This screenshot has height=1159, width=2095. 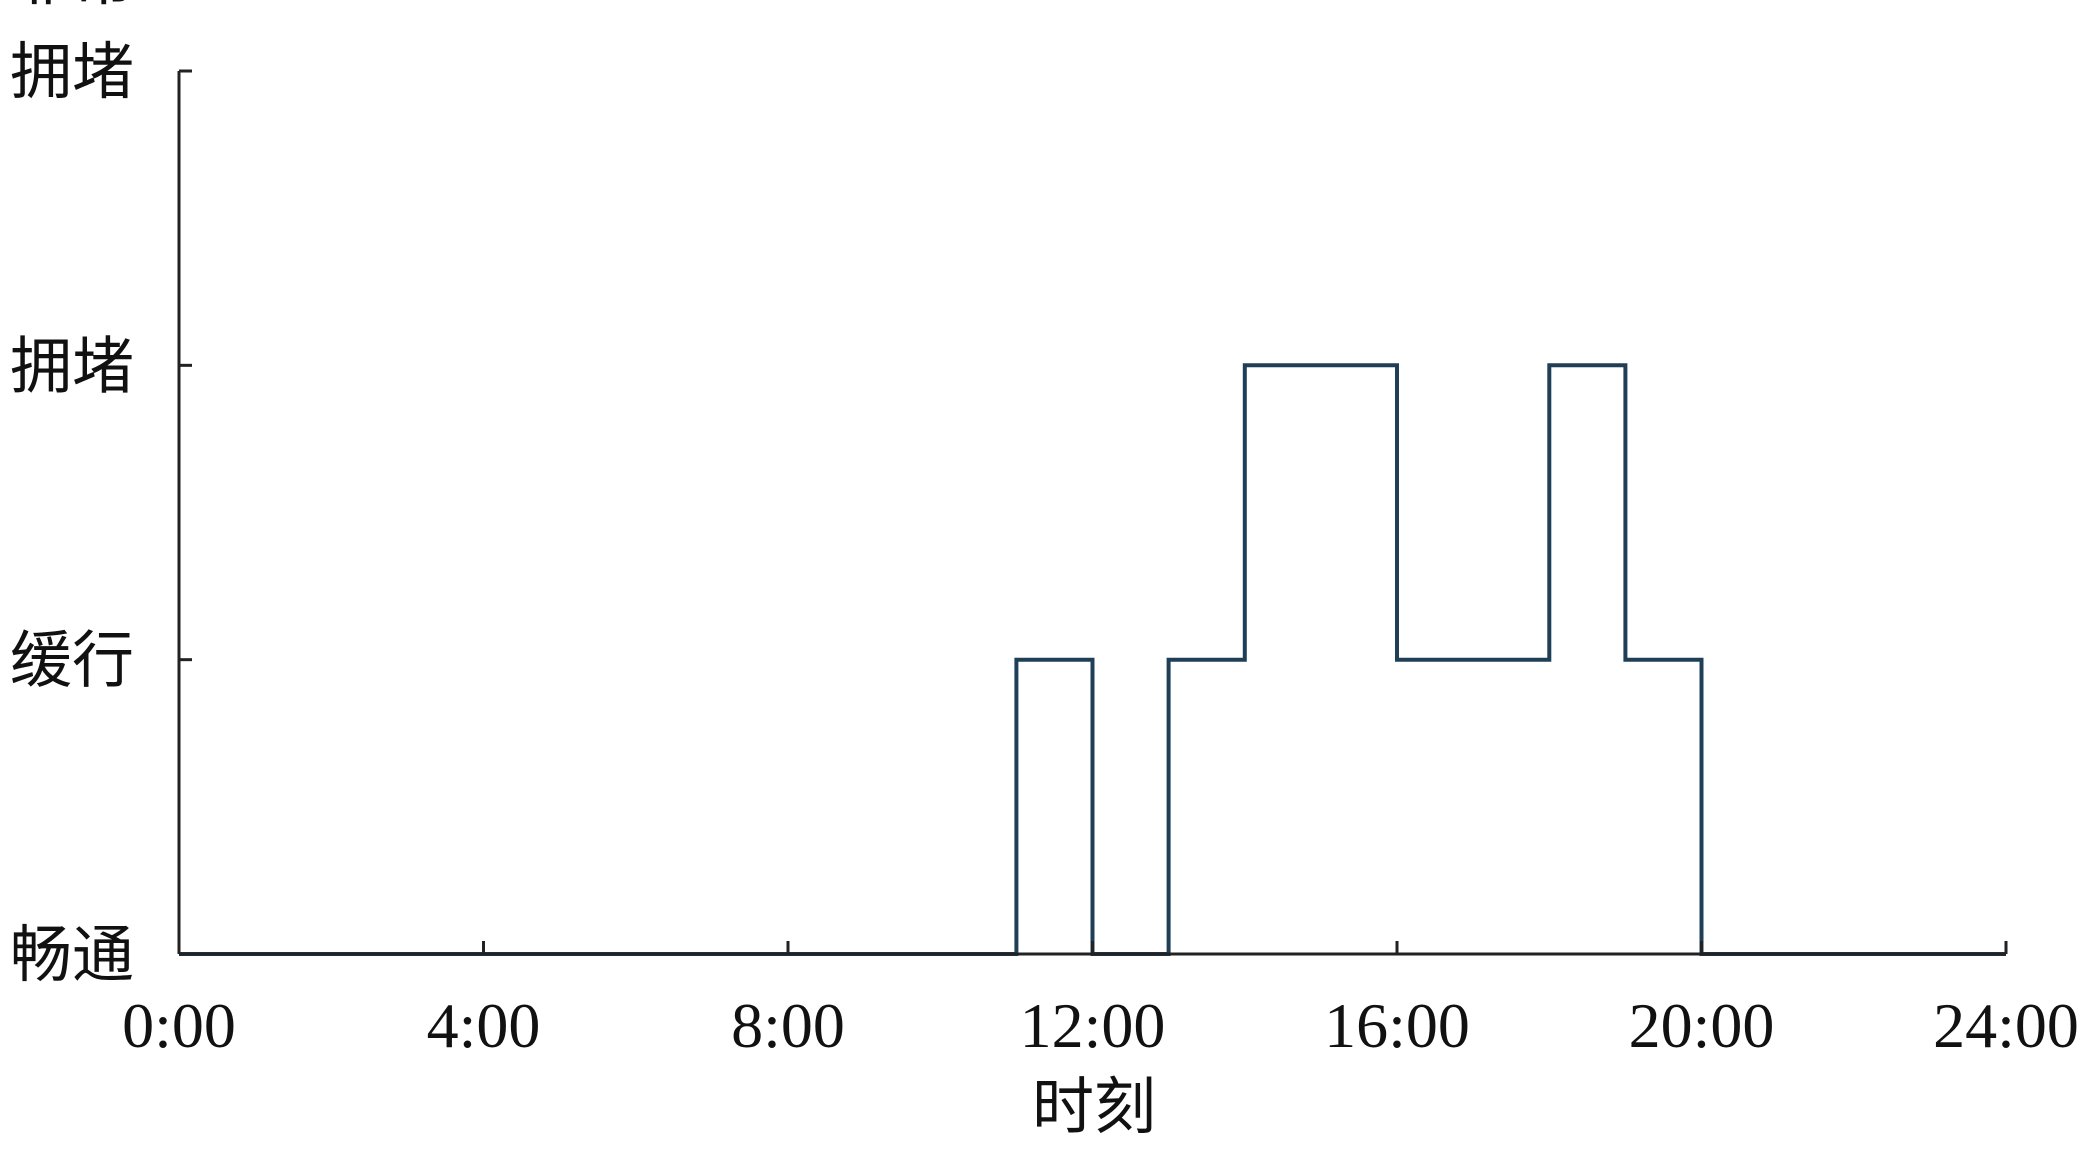 I want to click on x-tick-label: 24:00, so click(x=2006, y=1025).